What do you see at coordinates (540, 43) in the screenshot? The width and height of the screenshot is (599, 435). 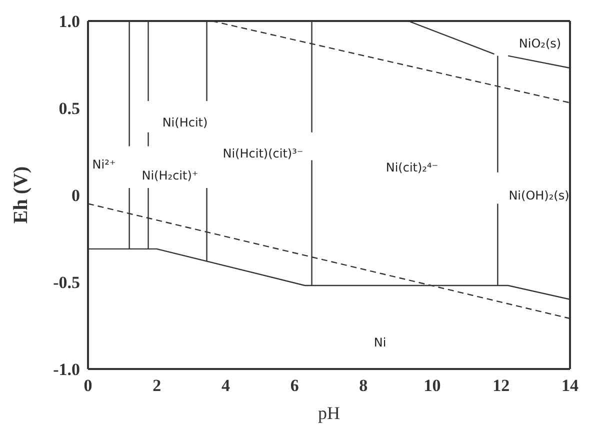 I see `annotation: NiO₂(s)` at bounding box center [540, 43].